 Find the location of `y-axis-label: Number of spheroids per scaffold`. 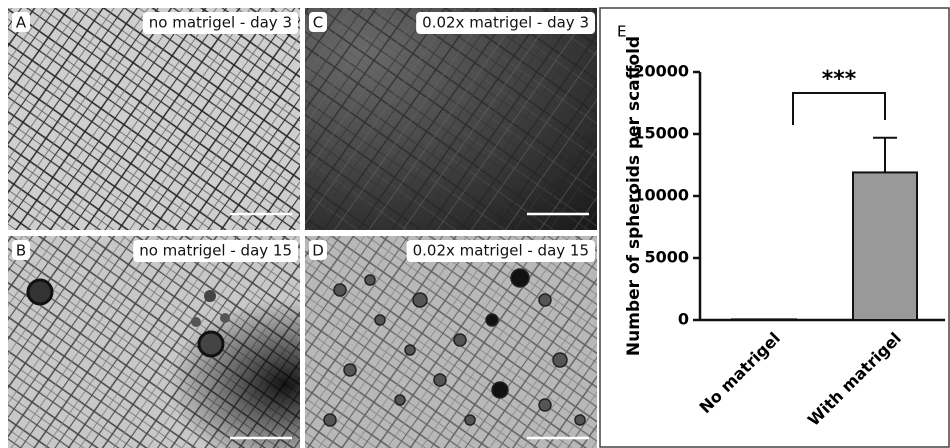

y-axis-label: Number of spheroids per scaffold is located at coordinates (634, 196).